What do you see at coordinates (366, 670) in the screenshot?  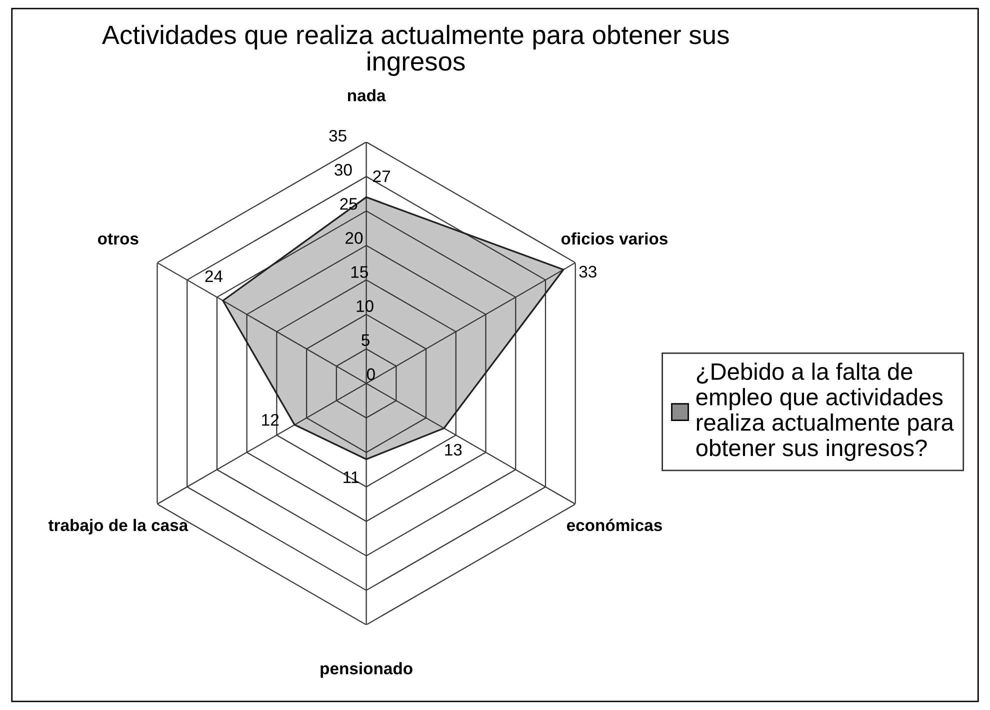 I see `spoke-label: pensionado` at bounding box center [366, 670].